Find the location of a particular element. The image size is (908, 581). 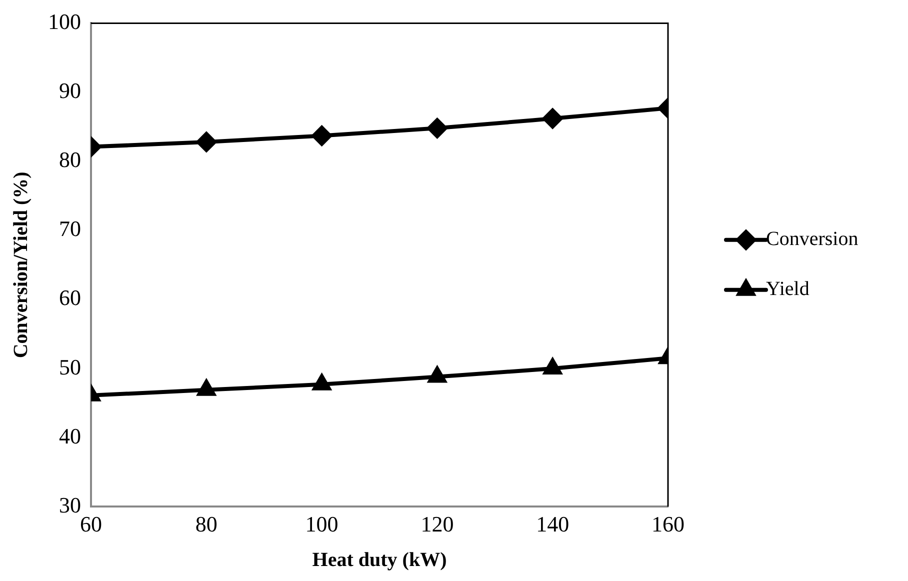

y-tick-label: 80 is located at coordinates (70, 159).